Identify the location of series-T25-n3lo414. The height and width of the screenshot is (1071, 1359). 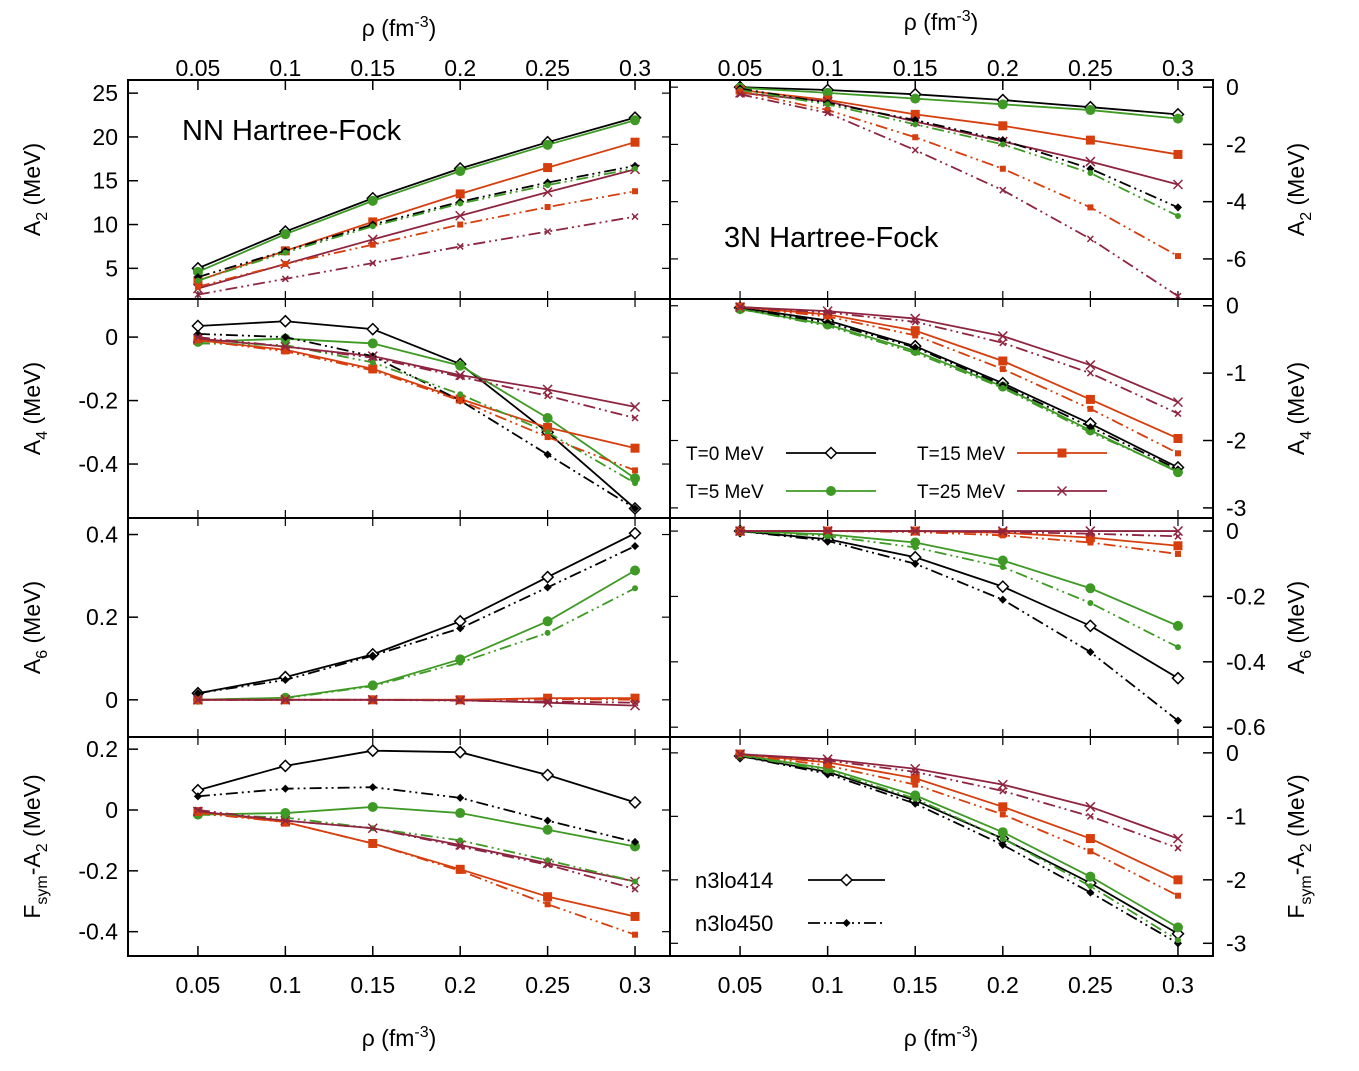
(959, 796).